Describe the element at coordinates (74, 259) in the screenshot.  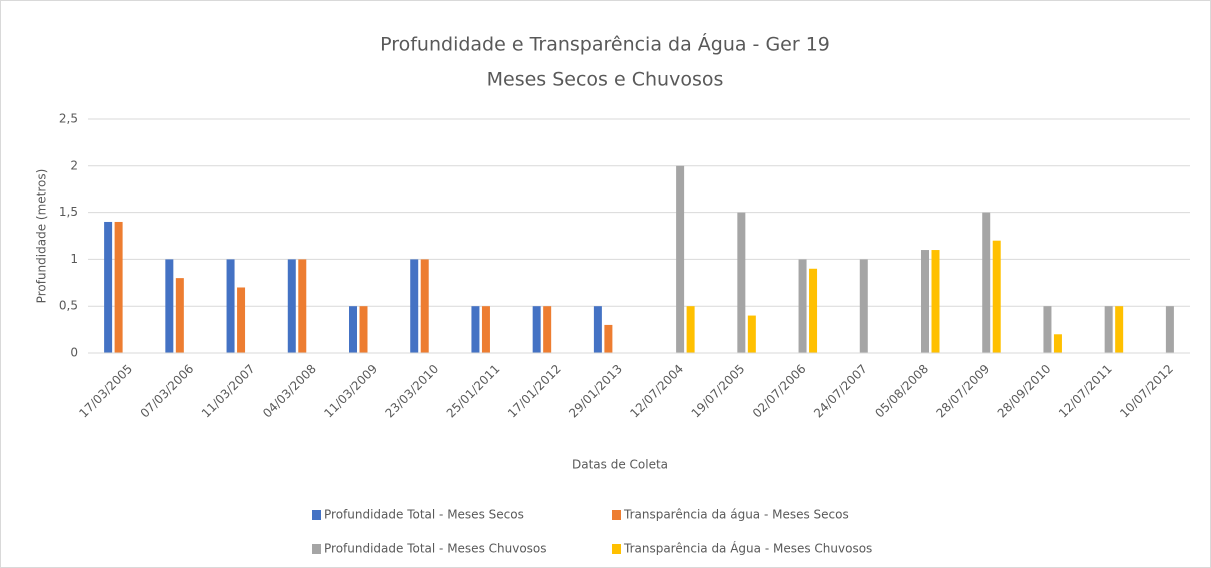
I see `y-tick-label: 1` at that location.